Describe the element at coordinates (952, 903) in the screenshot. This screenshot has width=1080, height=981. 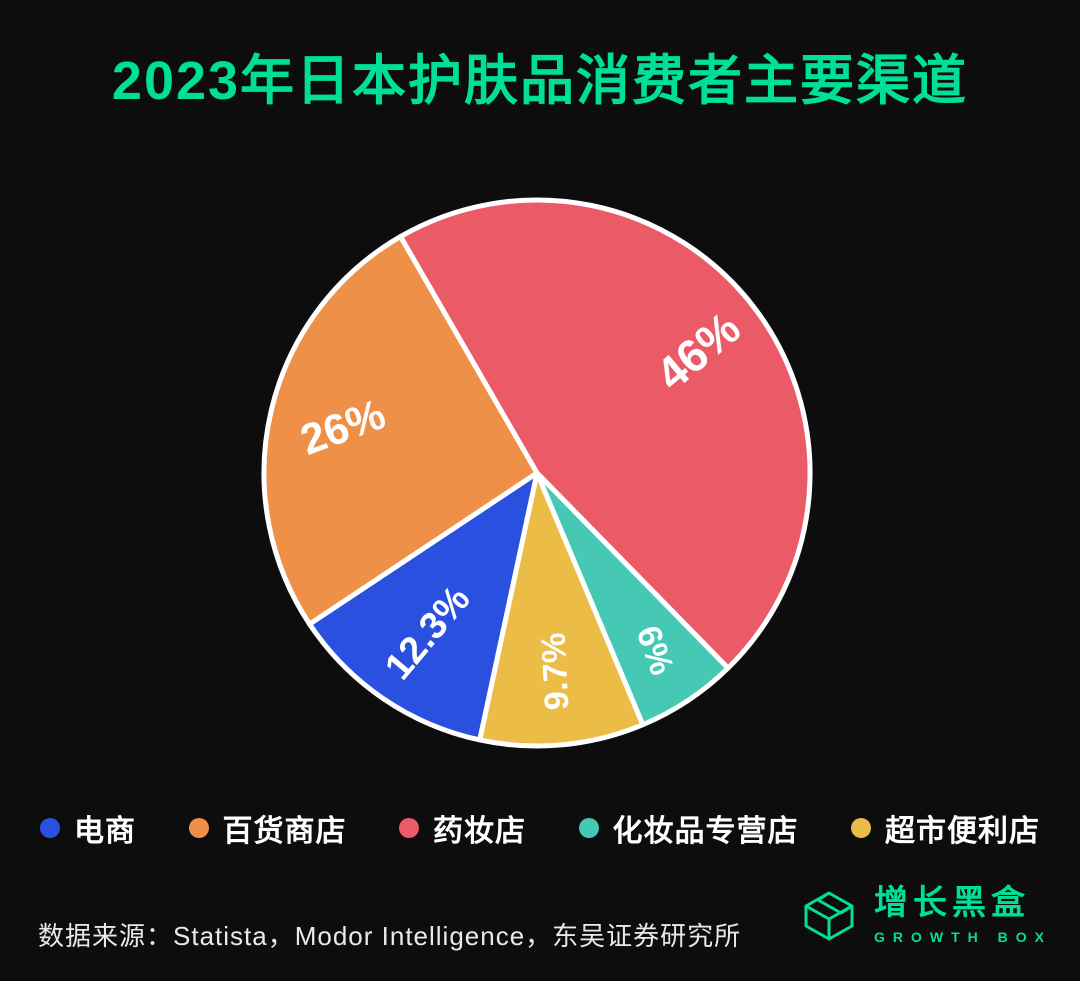
I see `logo-name: 增长黑盒` at that location.